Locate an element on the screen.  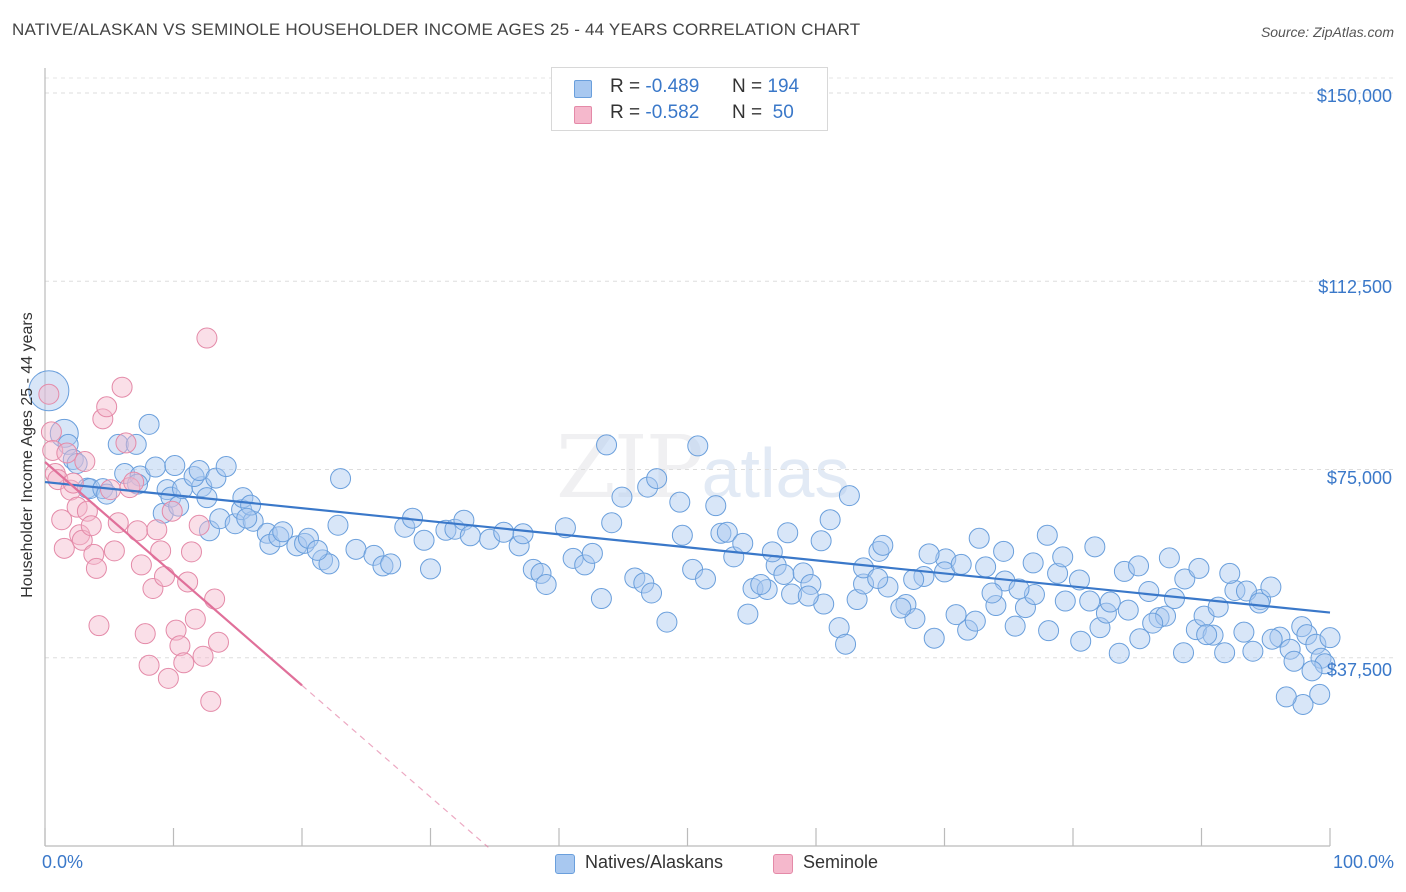
legend-swatch-seminole is located at coordinates (783, 864).